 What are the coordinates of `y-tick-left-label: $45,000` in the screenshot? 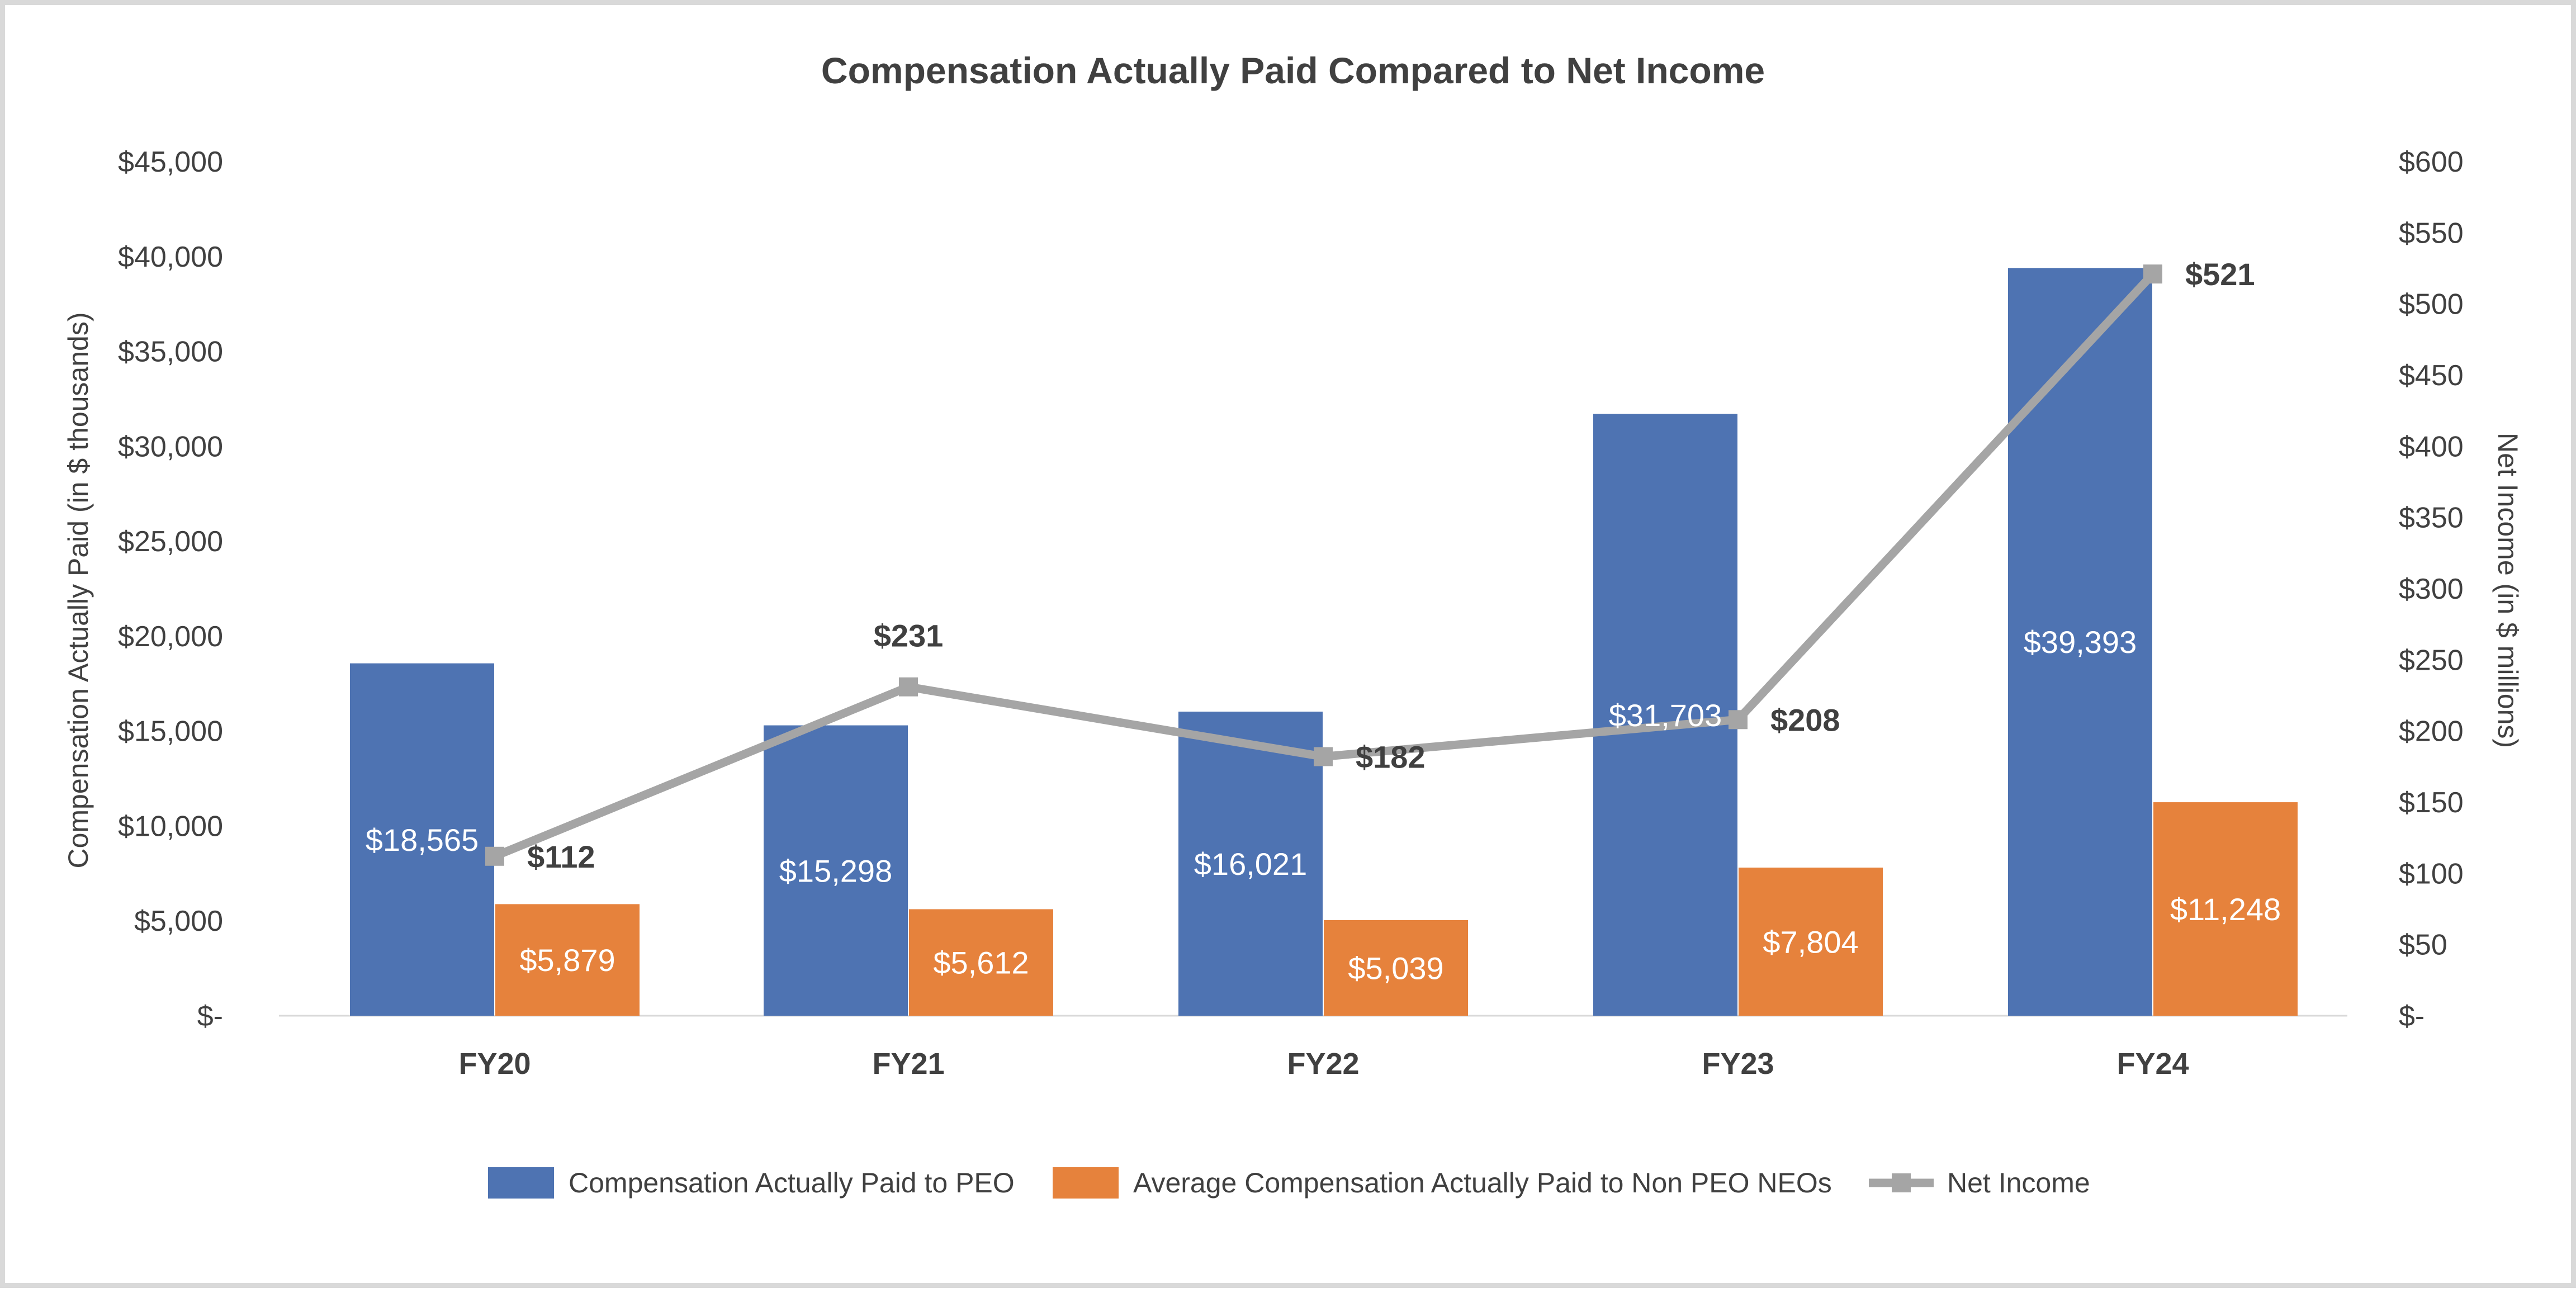 It's located at (170, 162).